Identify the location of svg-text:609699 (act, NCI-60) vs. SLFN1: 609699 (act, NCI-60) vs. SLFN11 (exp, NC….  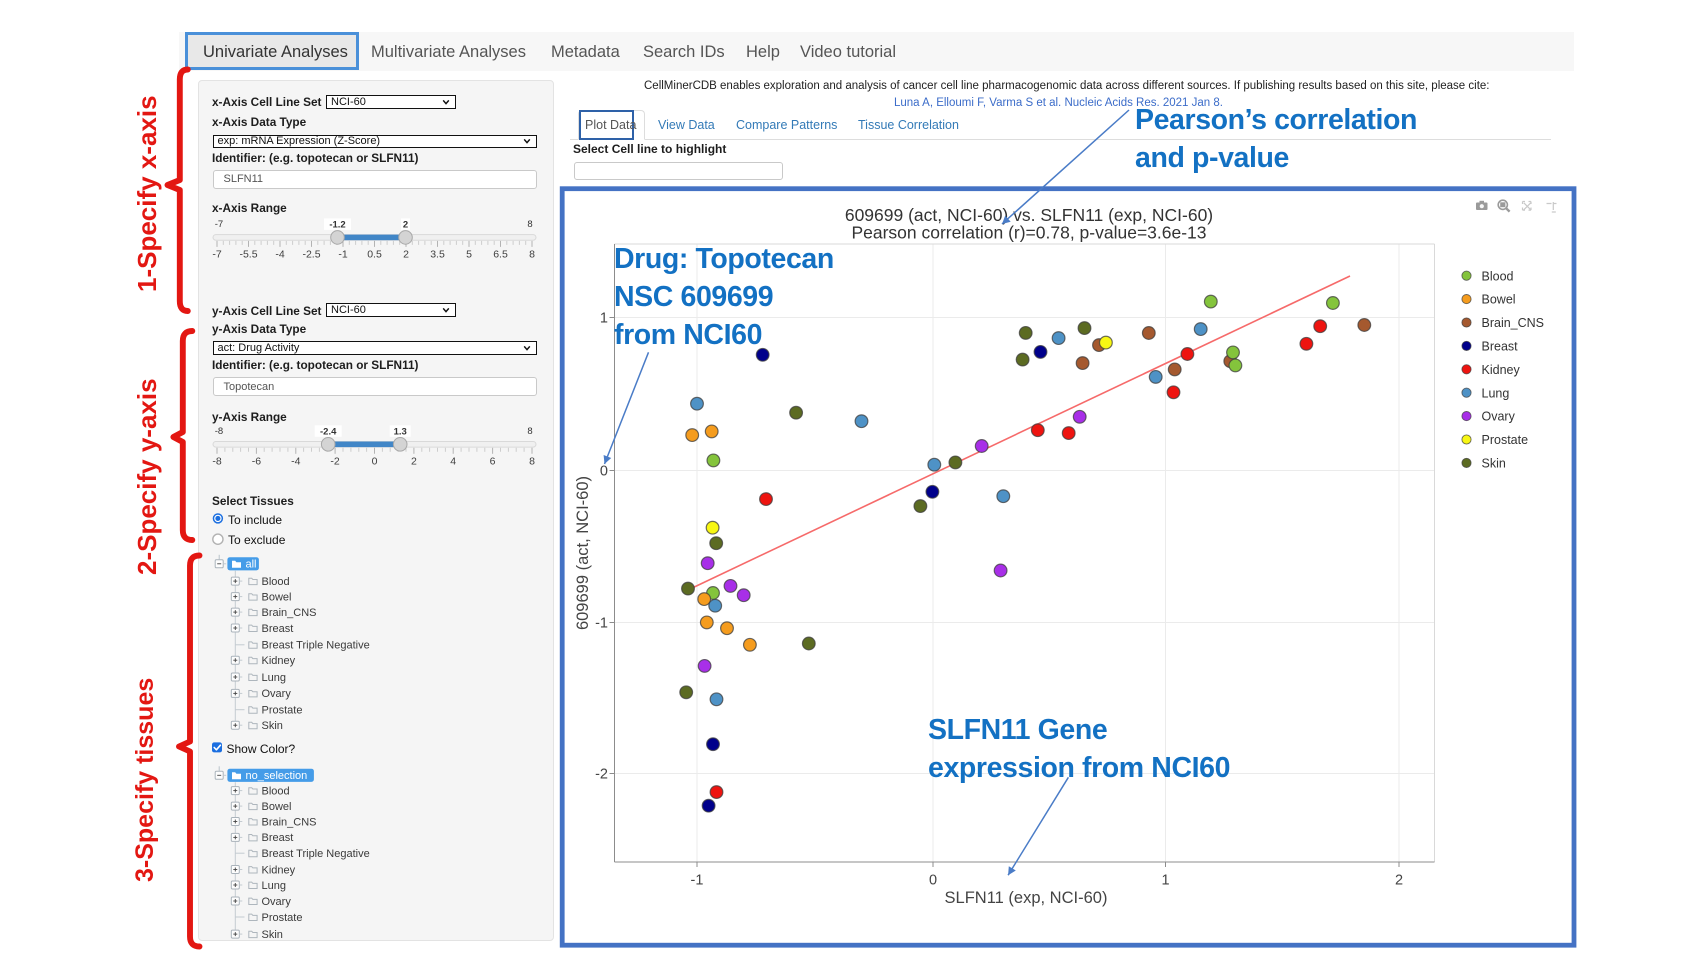
(1029, 215).